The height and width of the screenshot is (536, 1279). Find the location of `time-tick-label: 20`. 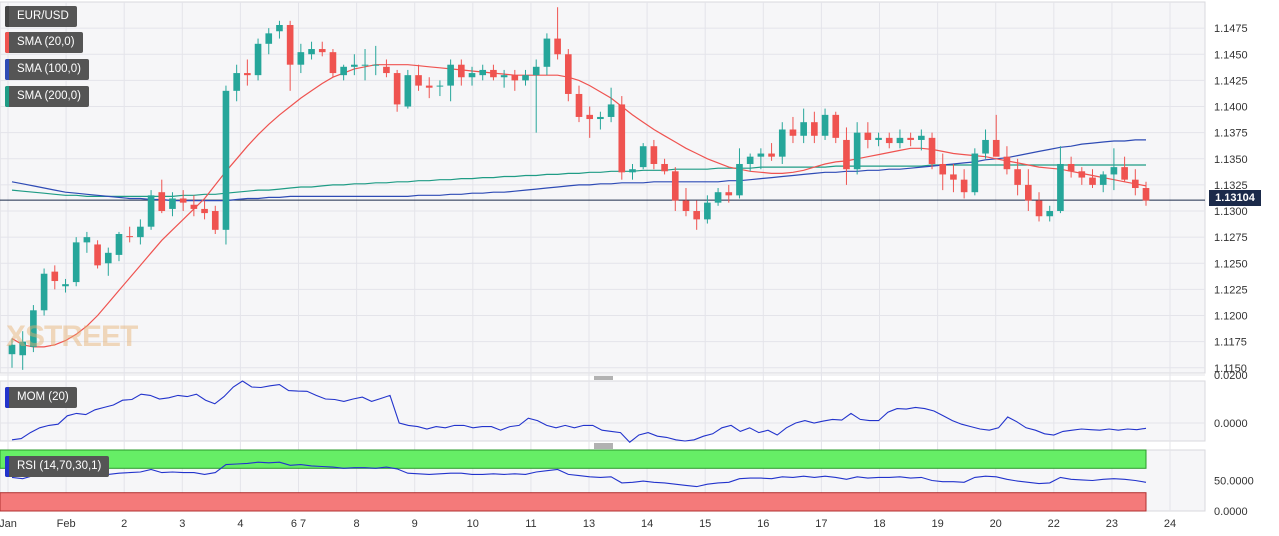

time-tick-label: 20 is located at coordinates (996, 524).